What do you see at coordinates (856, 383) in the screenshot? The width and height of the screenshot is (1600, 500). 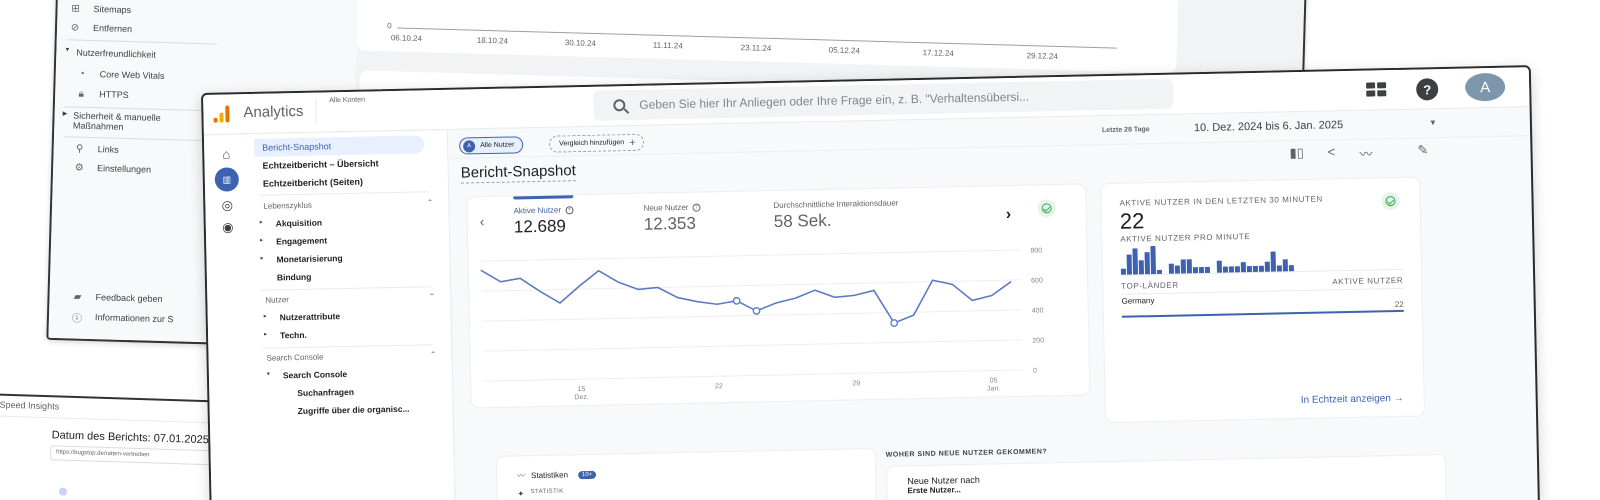 I see `svg-text: 29` at bounding box center [856, 383].